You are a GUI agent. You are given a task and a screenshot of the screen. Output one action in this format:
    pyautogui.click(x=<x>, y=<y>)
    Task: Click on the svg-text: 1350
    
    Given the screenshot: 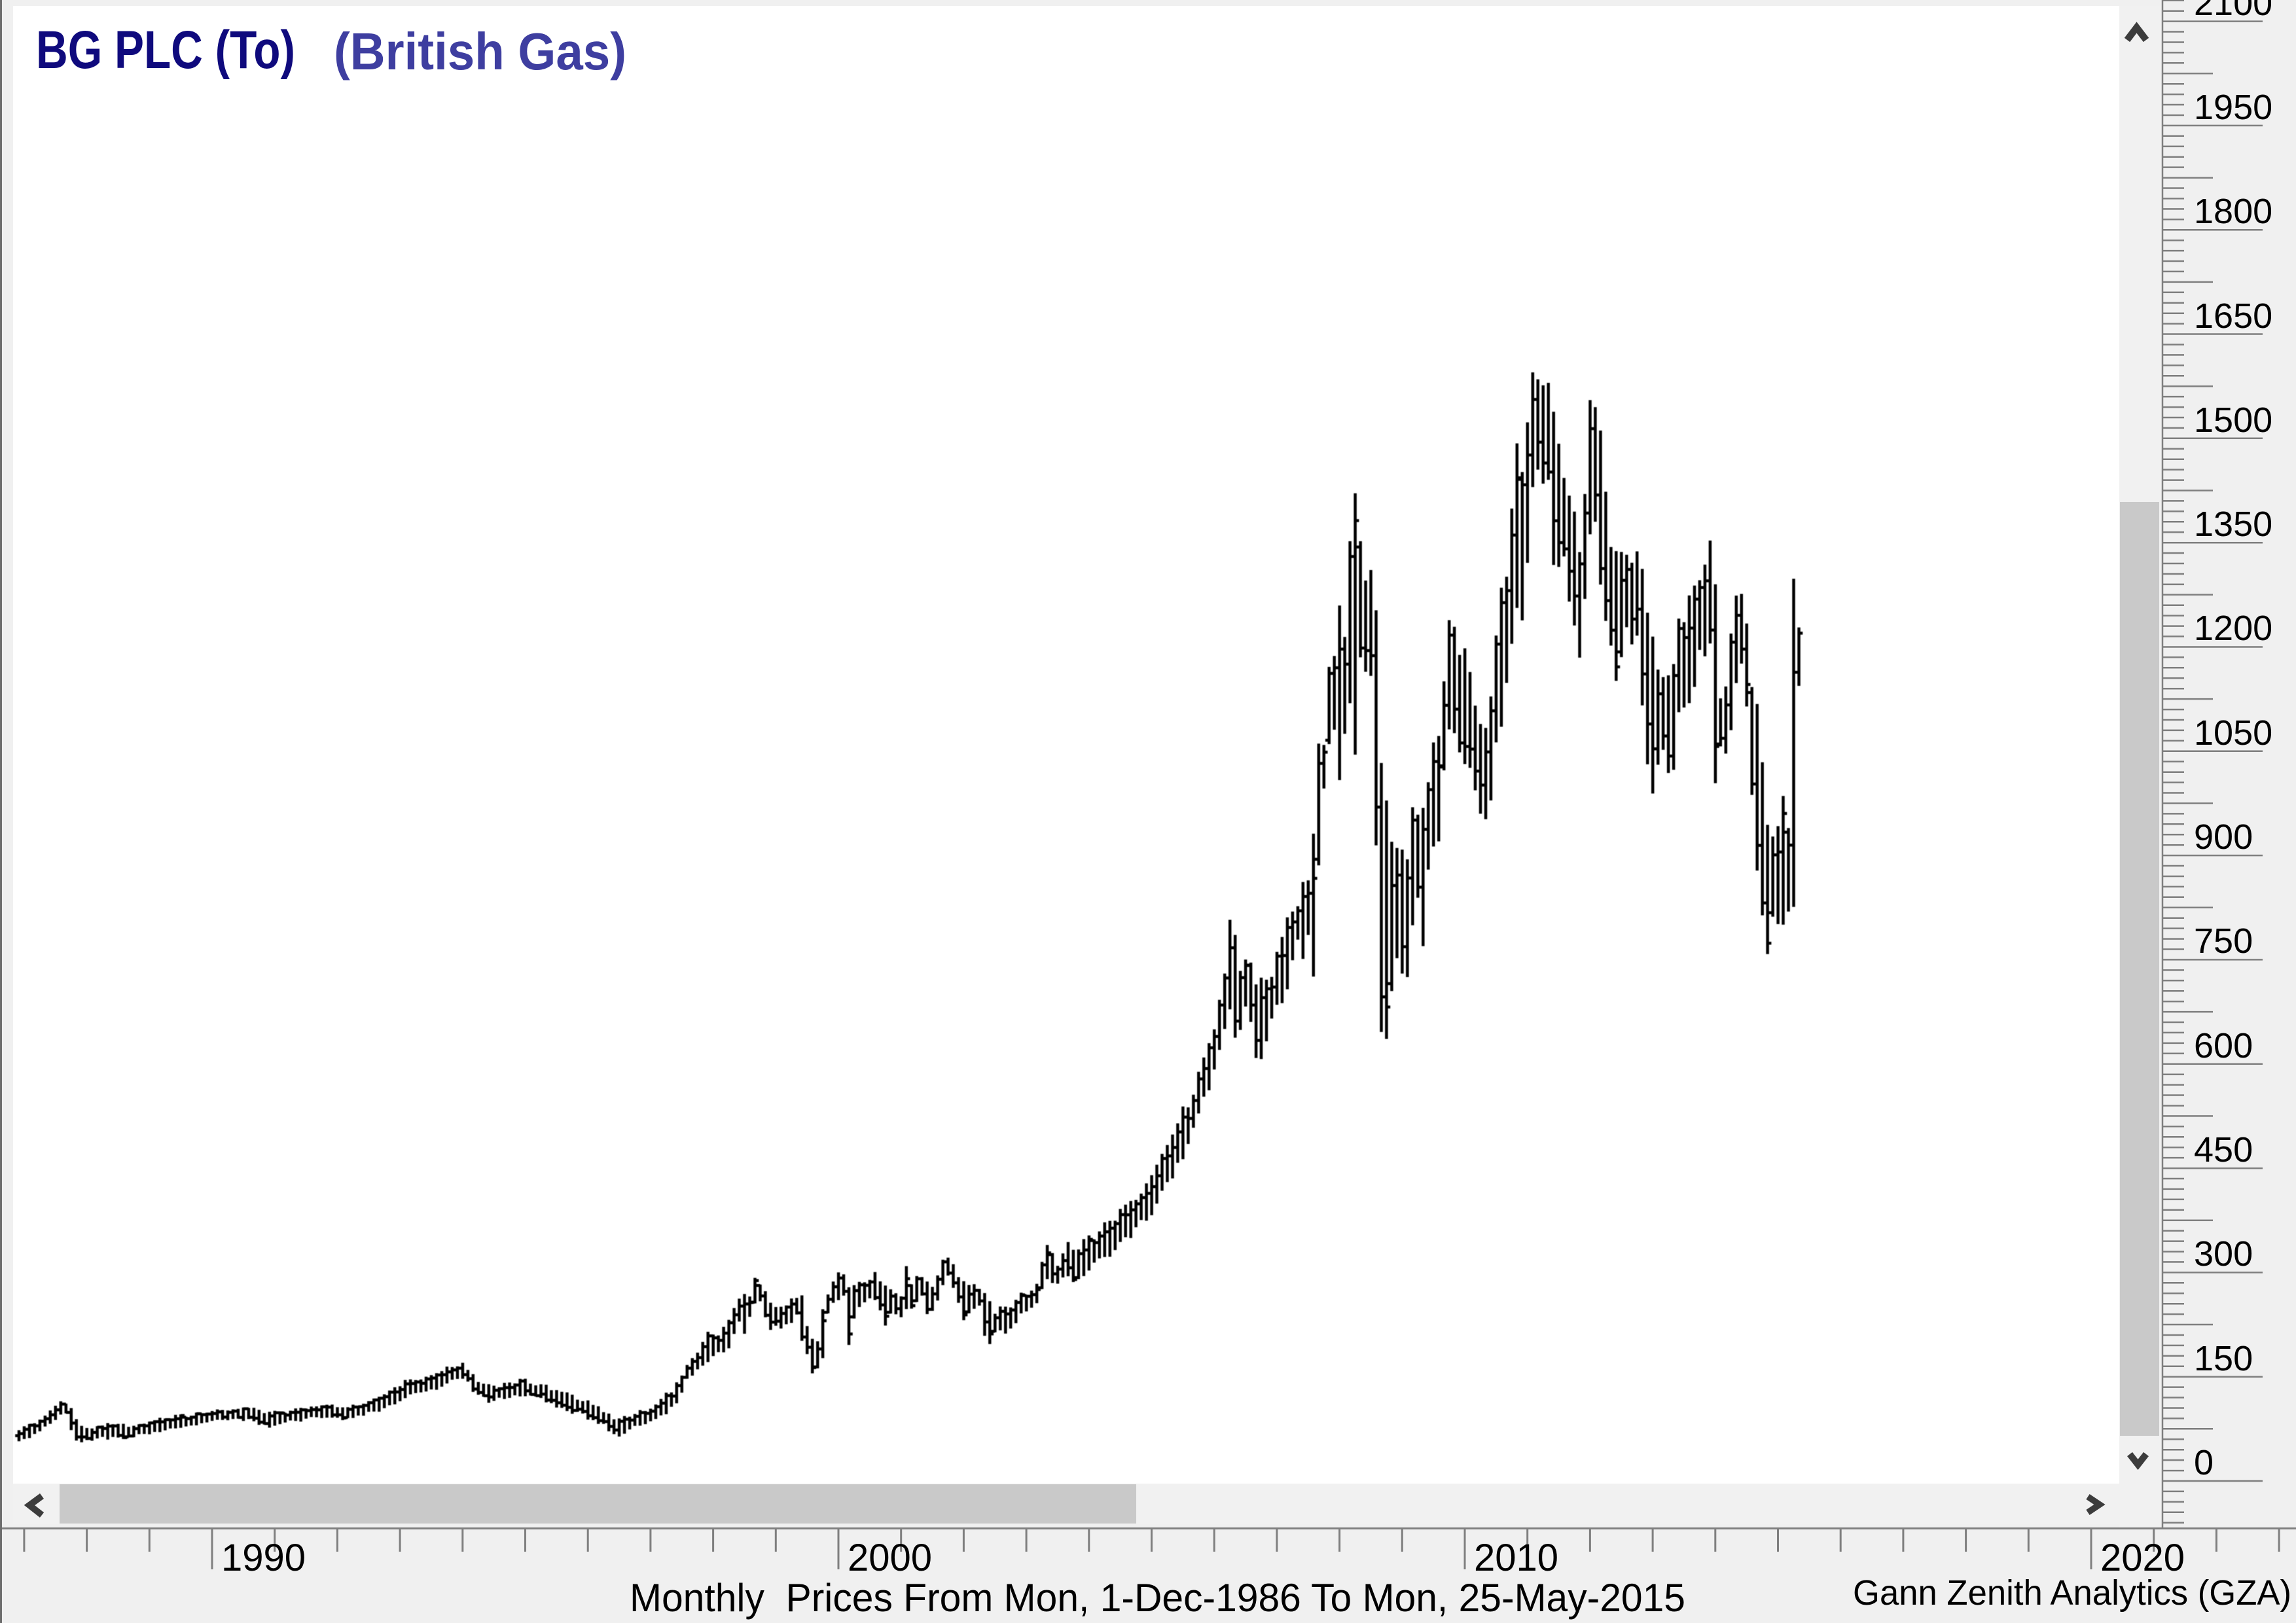 What is the action you would take?
    pyautogui.click(x=2233, y=524)
    